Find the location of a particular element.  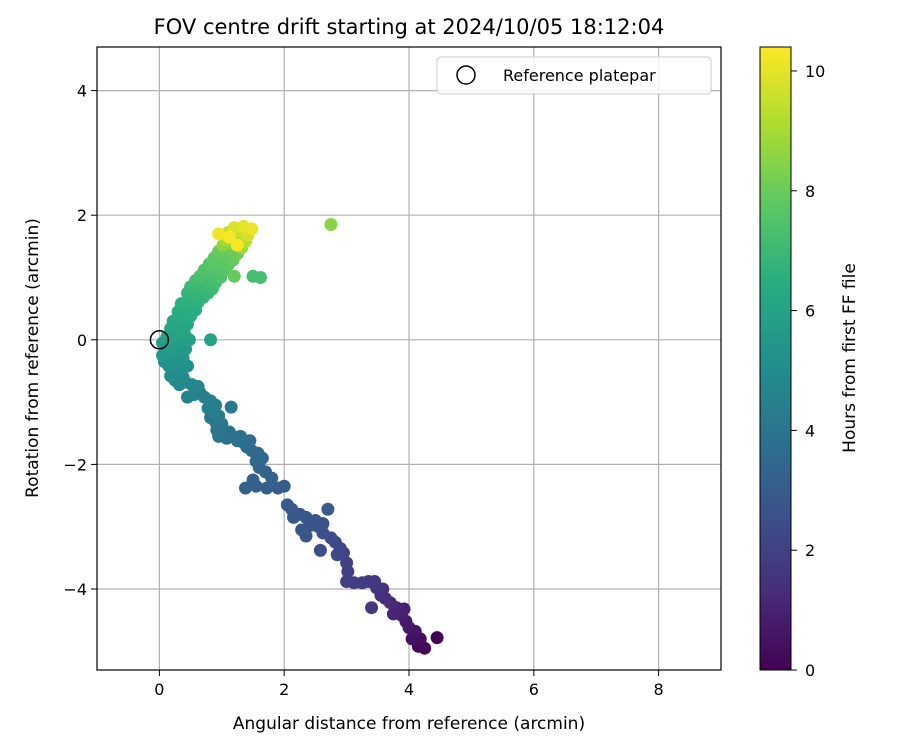

legend-box is located at coordinates (574, 75).